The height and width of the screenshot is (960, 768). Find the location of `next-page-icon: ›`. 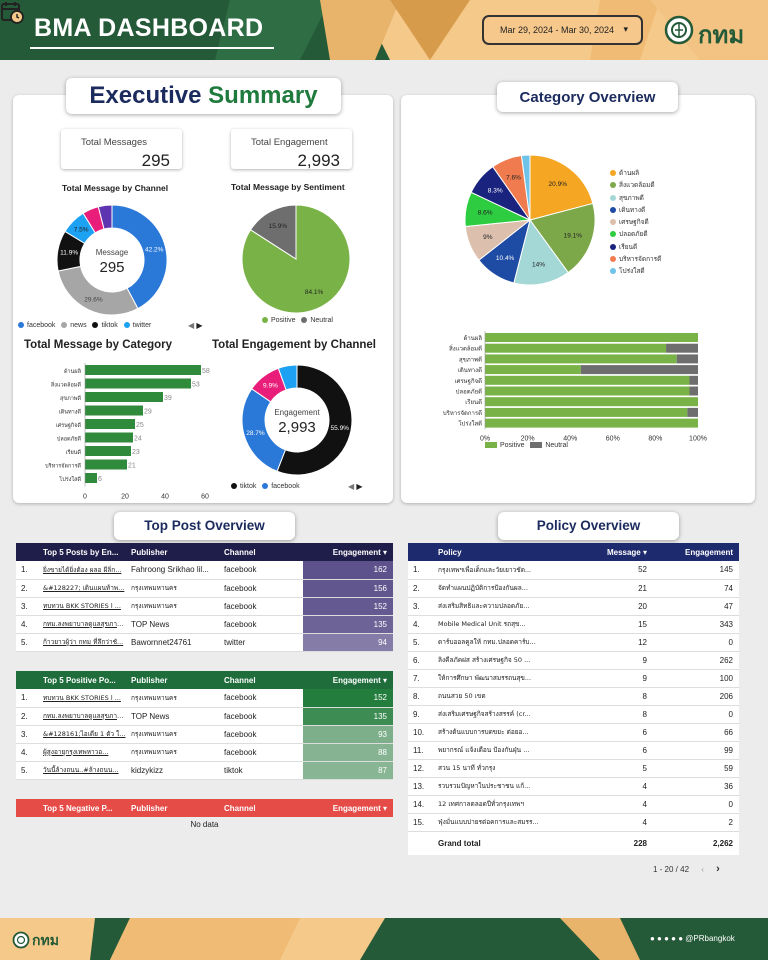

next-page-icon: › is located at coordinates (718, 869).